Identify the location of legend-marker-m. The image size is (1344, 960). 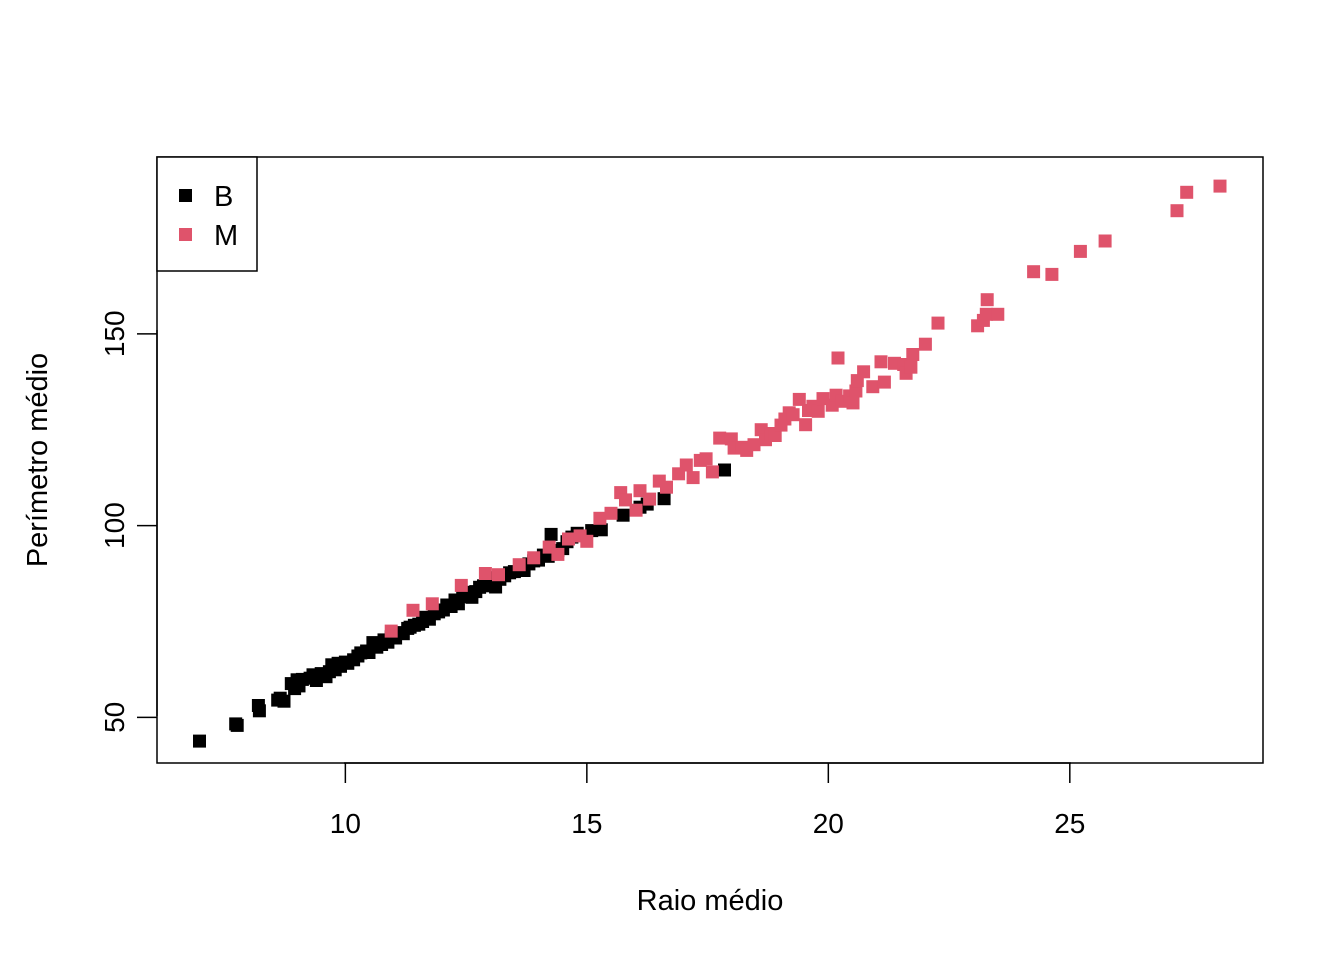
(185, 234).